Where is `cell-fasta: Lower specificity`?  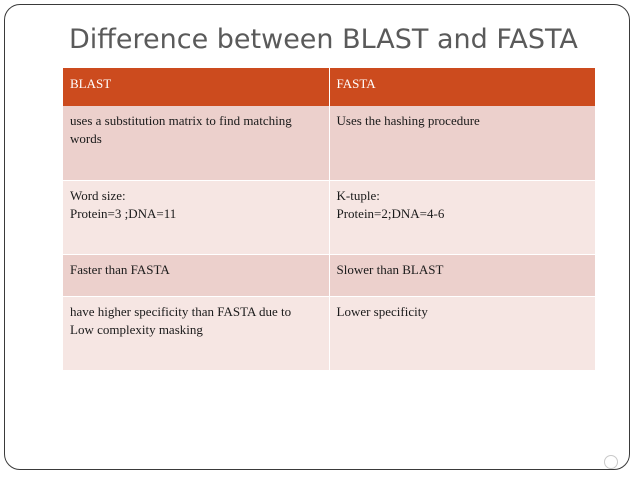 cell-fasta: Lower specificity is located at coordinates (461, 332).